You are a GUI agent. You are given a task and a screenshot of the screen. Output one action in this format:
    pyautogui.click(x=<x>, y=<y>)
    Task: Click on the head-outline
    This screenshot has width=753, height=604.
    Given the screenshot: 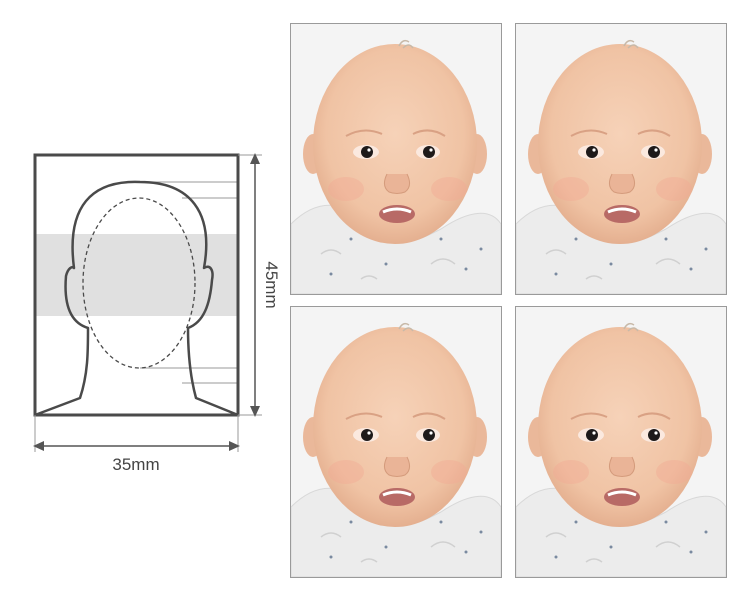 What is the action you would take?
    pyautogui.click(x=136, y=298)
    